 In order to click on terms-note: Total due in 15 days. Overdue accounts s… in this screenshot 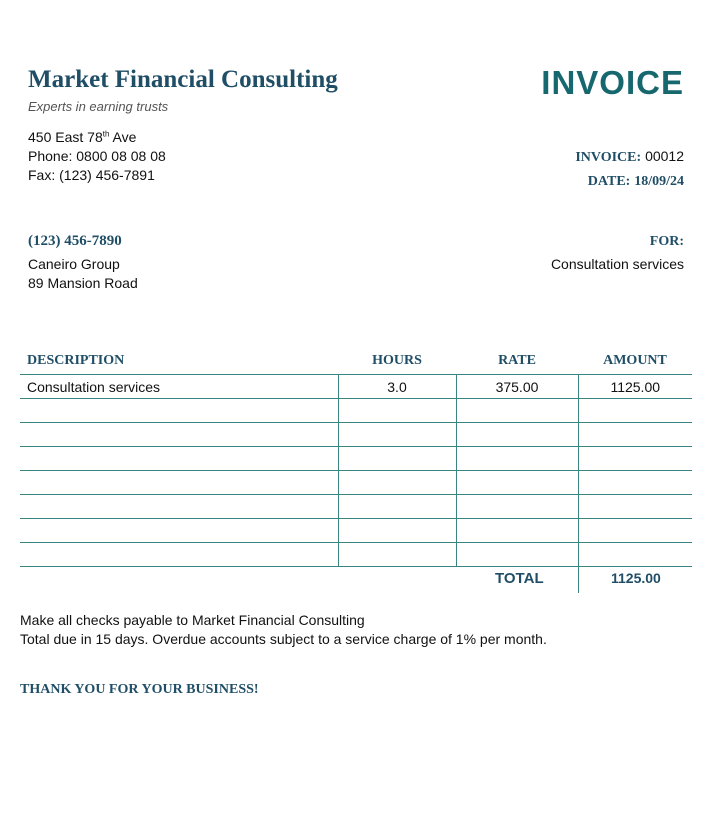, I will do `click(283, 639)`.